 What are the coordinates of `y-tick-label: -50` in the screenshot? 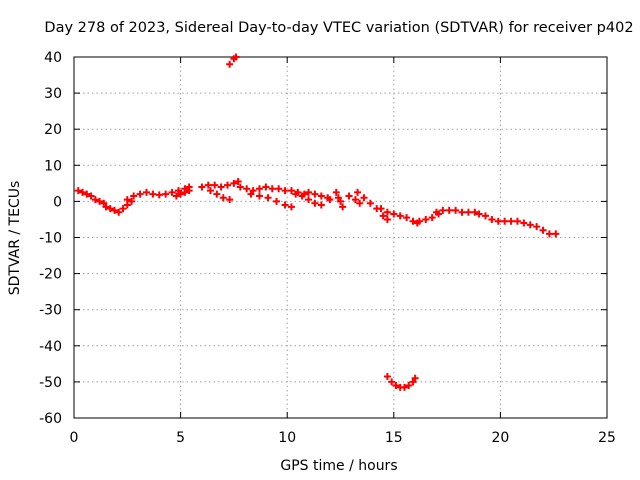 It's located at (50, 383).